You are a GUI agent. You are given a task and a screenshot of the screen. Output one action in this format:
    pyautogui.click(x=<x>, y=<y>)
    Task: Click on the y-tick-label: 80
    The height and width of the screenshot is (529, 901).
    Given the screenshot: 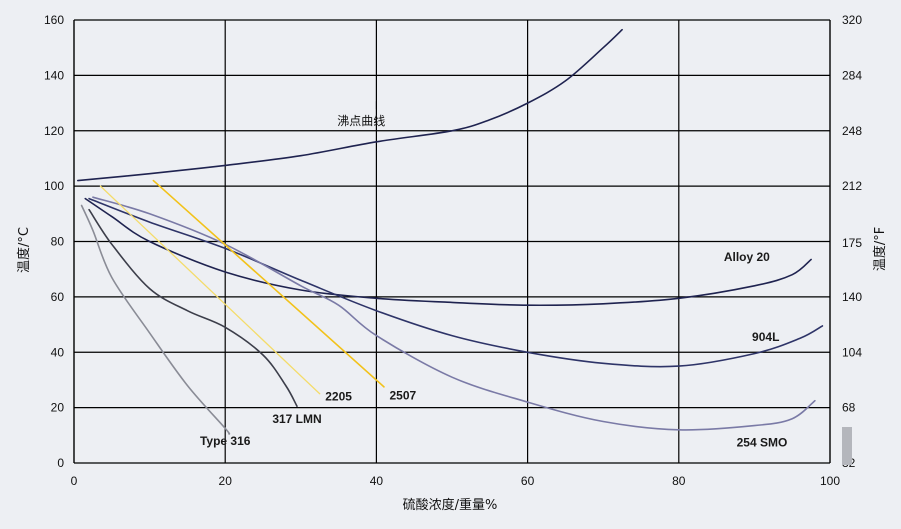 What is the action you would take?
    pyautogui.click(x=58, y=242)
    